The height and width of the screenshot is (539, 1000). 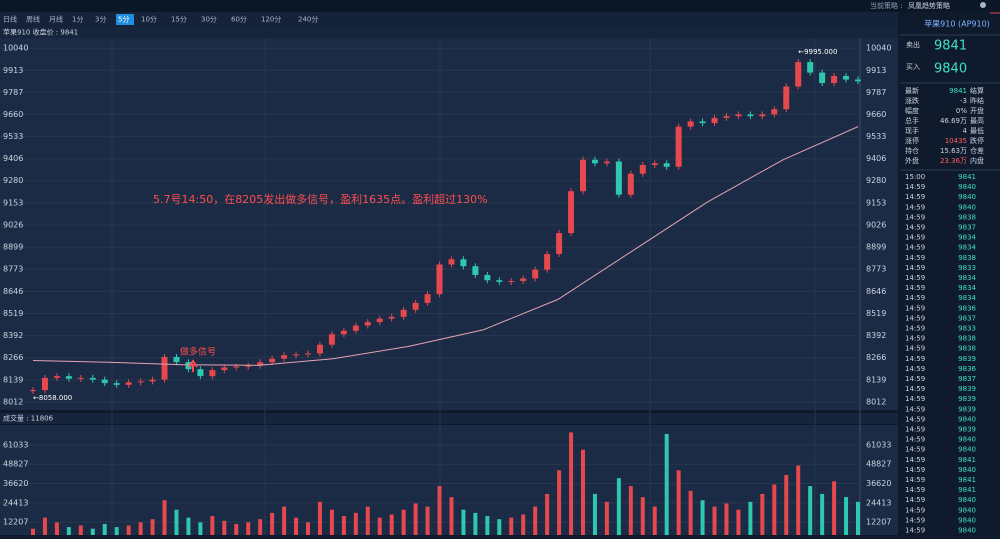 I want to click on stat-label: 仓差, so click(x=977, y=150).